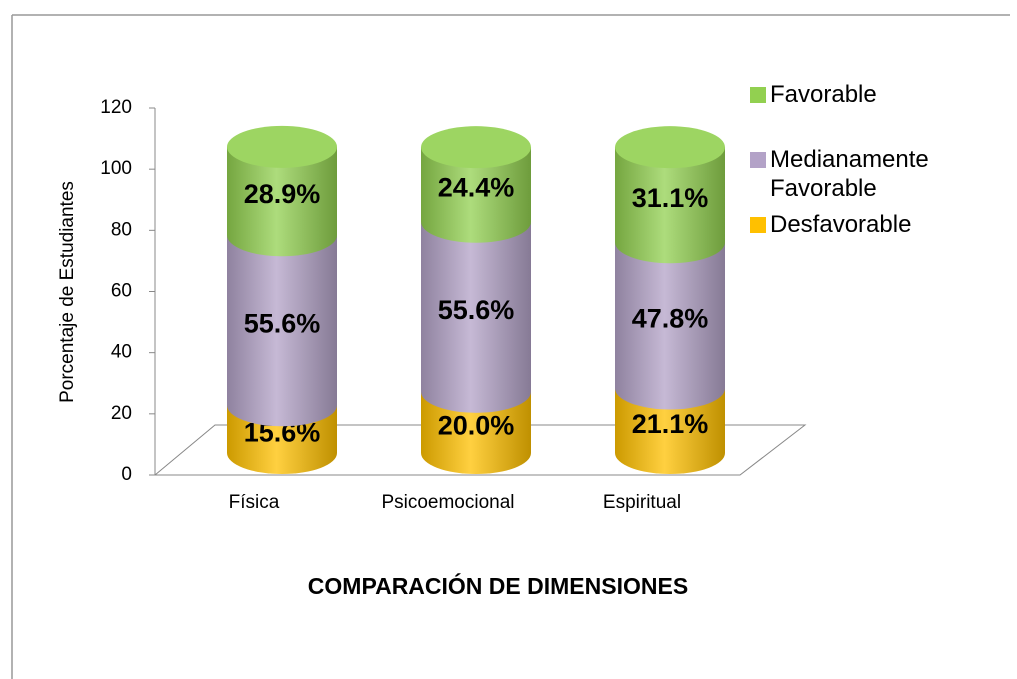 The width and height of the screenshot is (1017, 679). What do you see at coordinates (116, 168) in the screenshot?
I see `y-tick-label: 100` at bounding box center [116, 168].